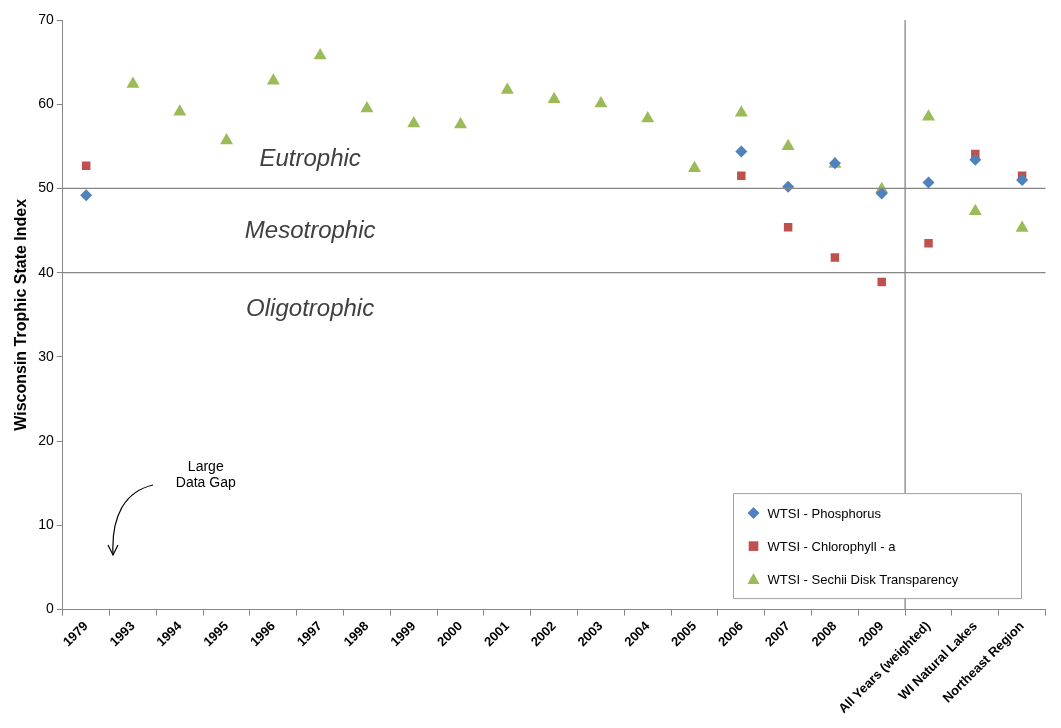  What do you see at coordinates (46, 355) in the screenshot?
I see `y-tick-label: 30` at bounding box center [46, 355].